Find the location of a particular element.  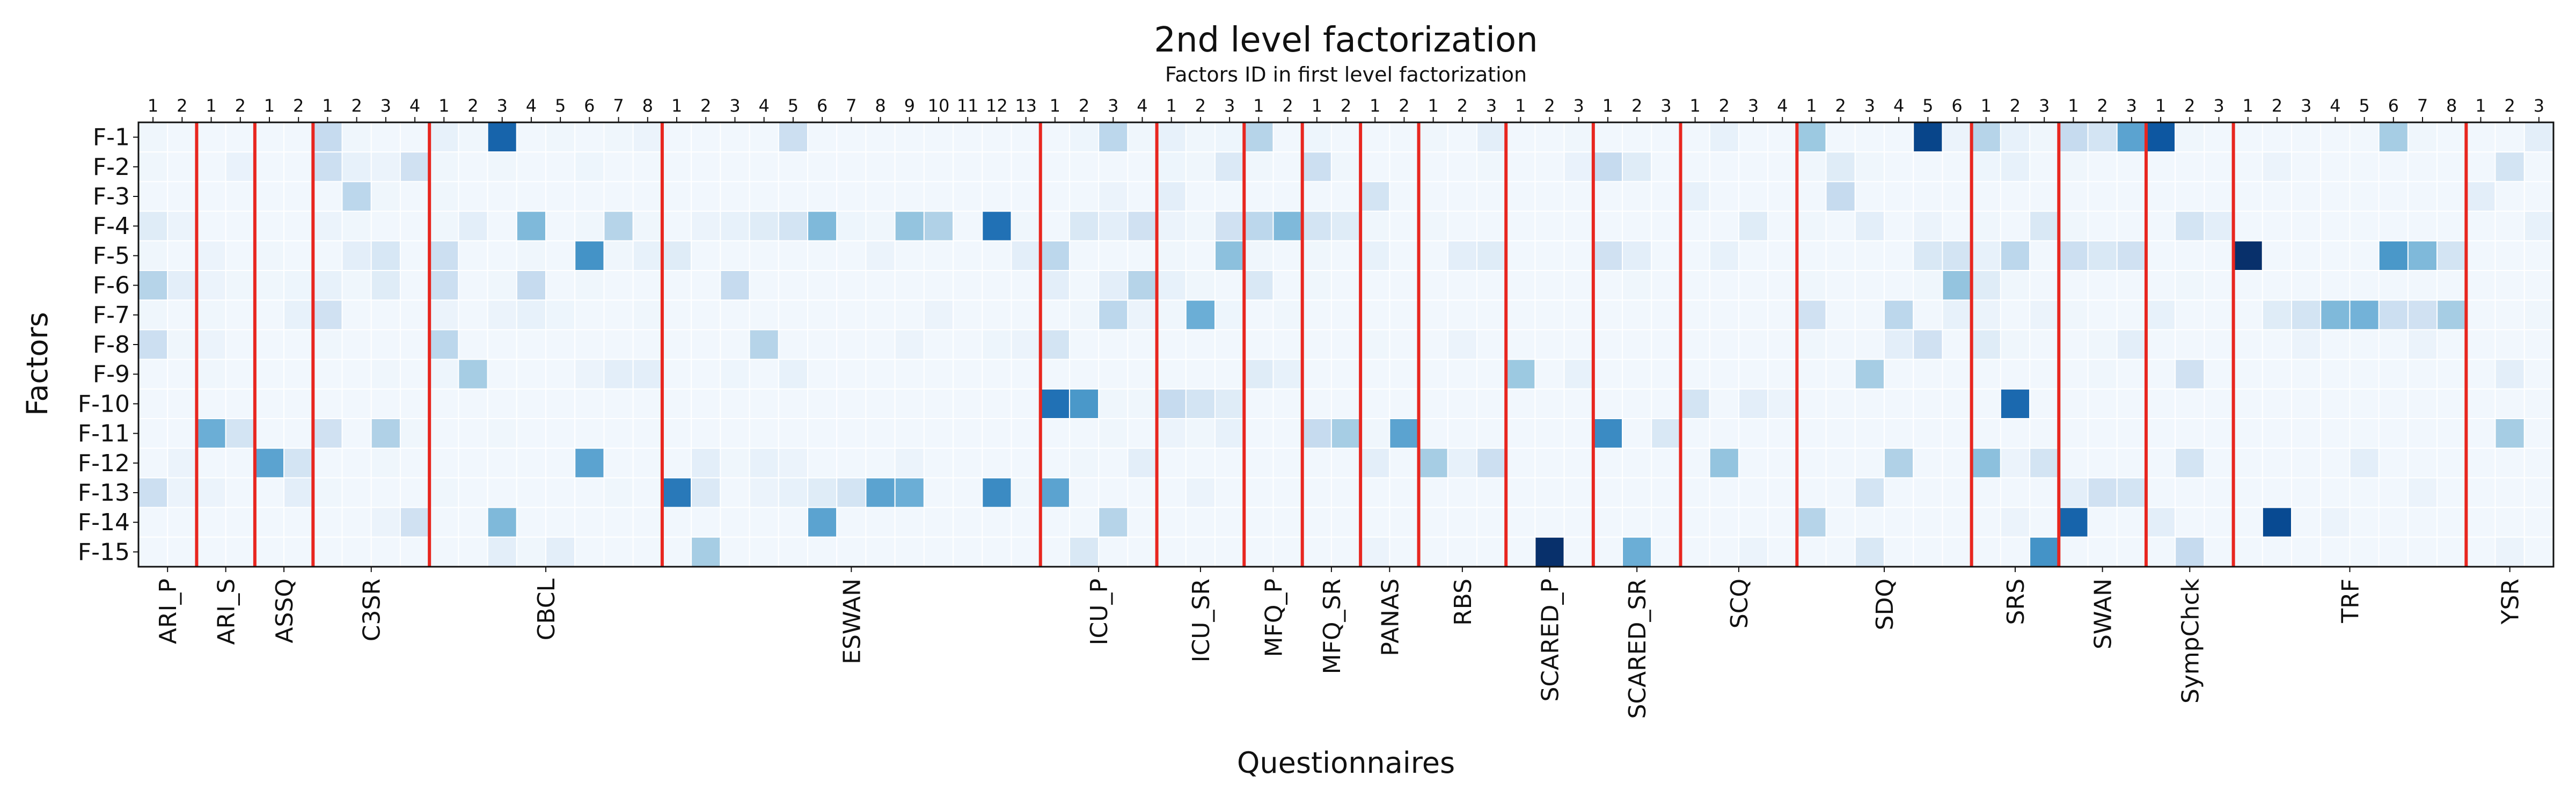

group-label: SympChck is located at coordinates (2190, 641).